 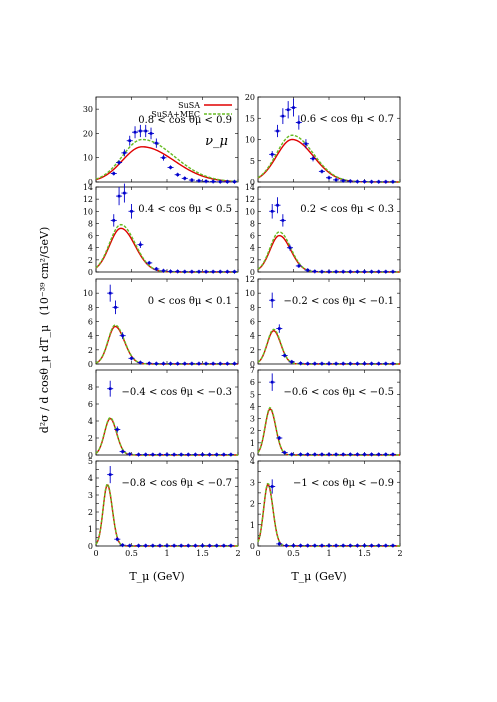 I want to click on neutrino-label: ν_μ, so click(x=216, y=141).